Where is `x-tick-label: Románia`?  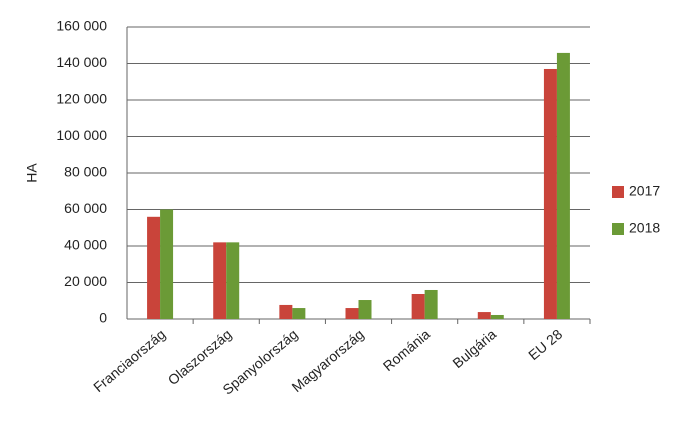
x-tick-label: Románia is located at coordinates (406, 350).